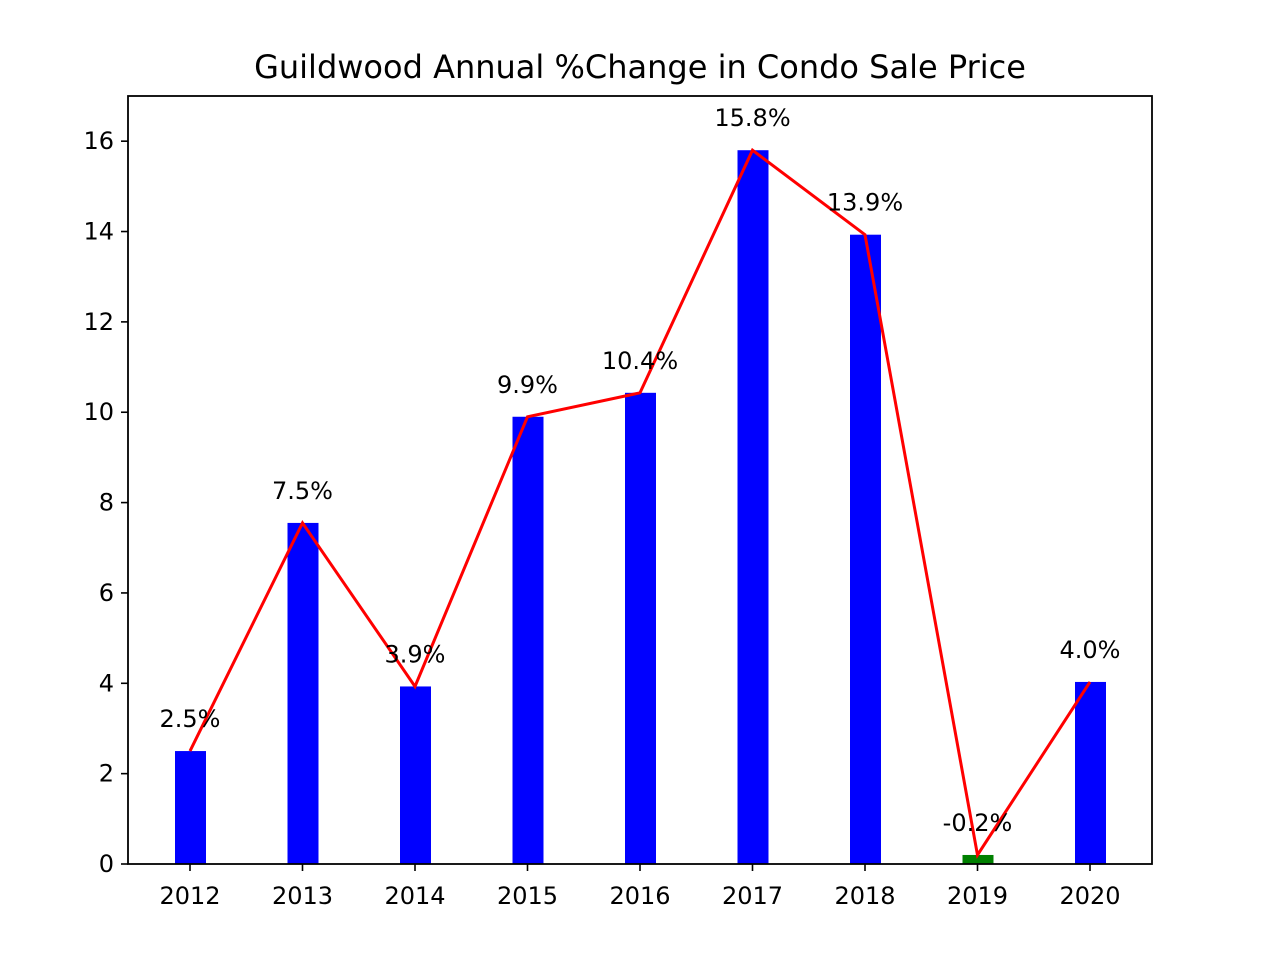 The height and width of the screenshot is (960, 1280). Describe the element at coordinates (527, 385) in the screenshot. I see `data-label-2015: 9.9%` at that location.